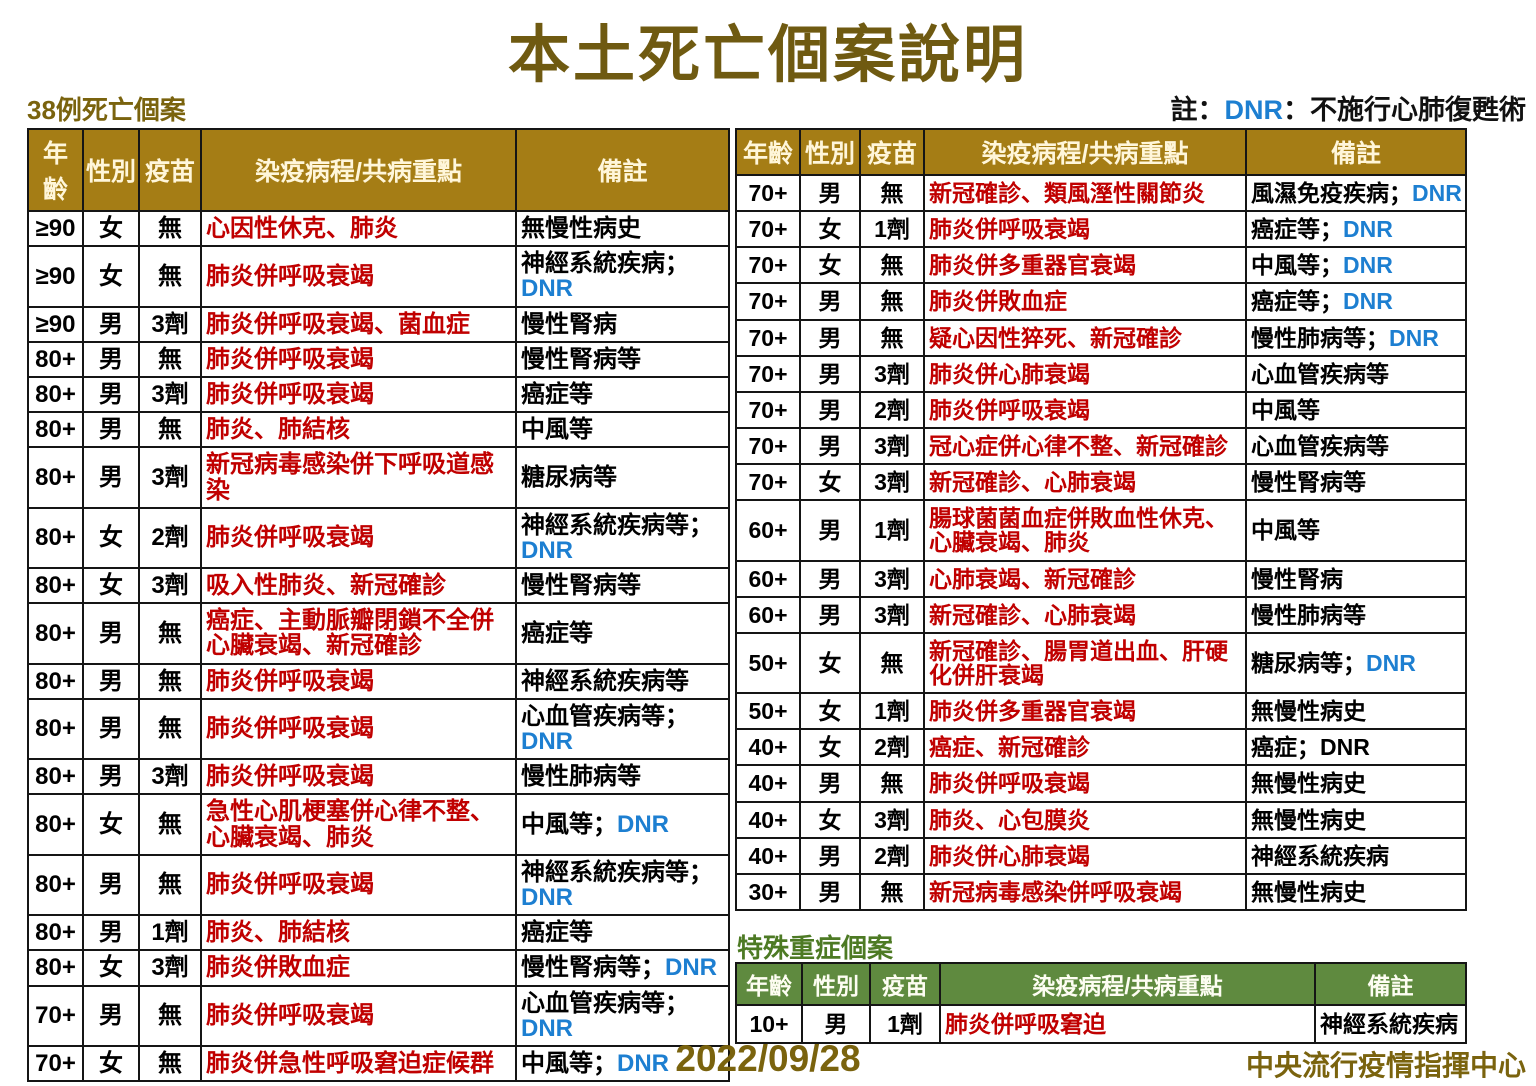 The height and width of the screenshot is (1086, 1536). Describe the element at coordinates (892, 747) in the screenshot. I see `vaccine-cell: 2劑` at that location.